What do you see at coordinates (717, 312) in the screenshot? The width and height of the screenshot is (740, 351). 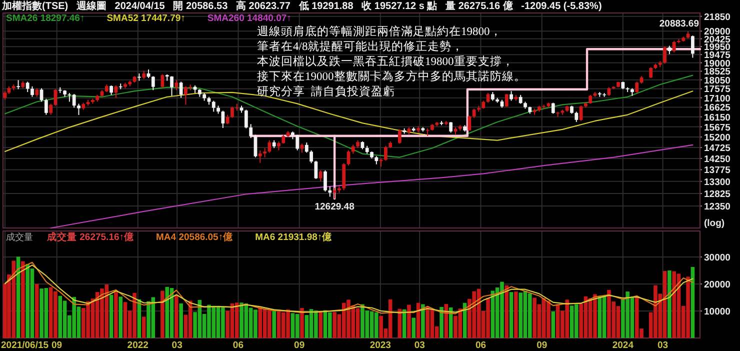 I see `y-tick-label: 10000` at bounding box center [717, 312].